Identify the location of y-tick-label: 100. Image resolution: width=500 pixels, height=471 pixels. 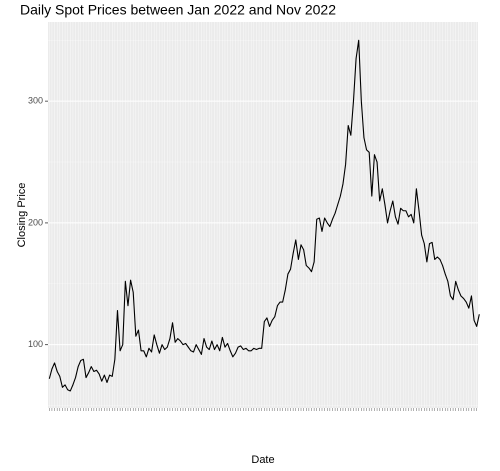
(35, 344).